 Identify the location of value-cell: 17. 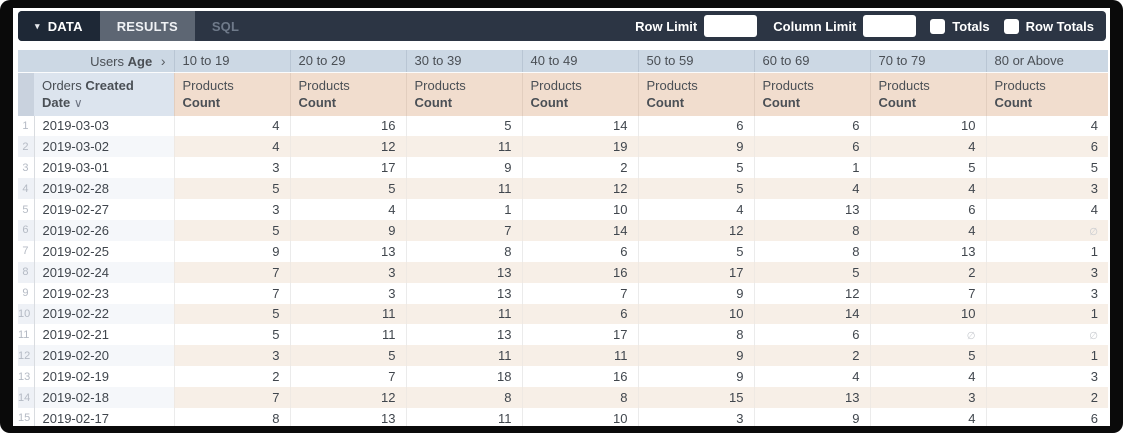
(695, 272).